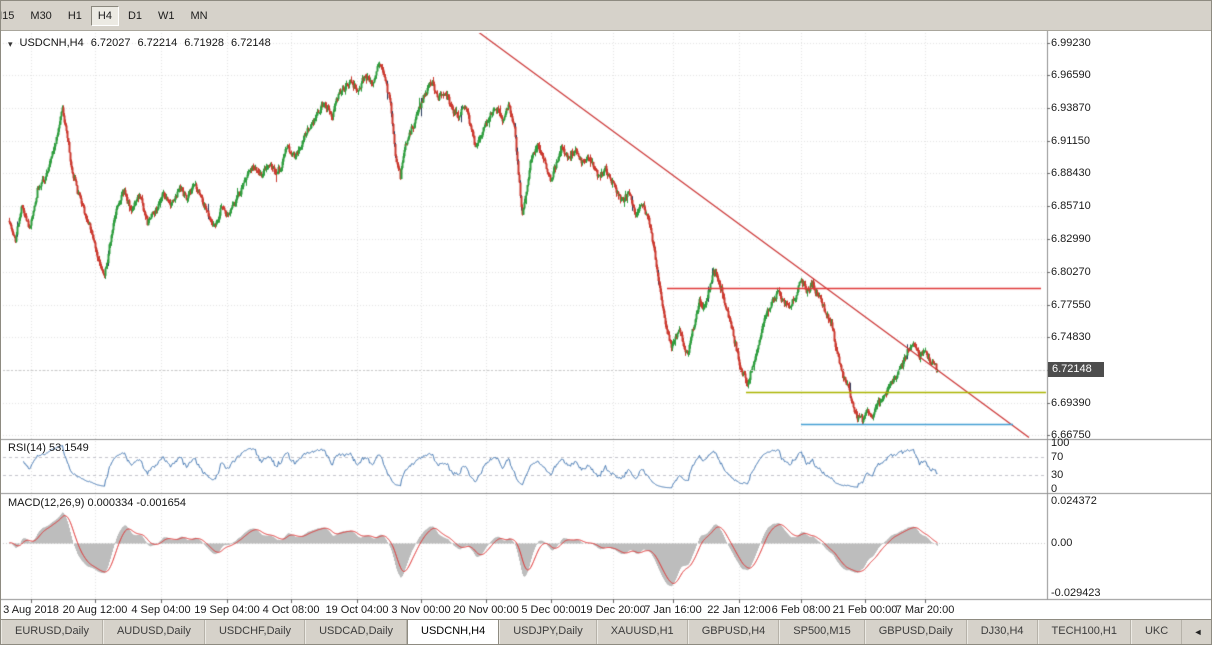 The width and height of the screenshot is (1212, 645). What do you see at coordinates (48, 448) in the screenshot?
I see `rsi-indicator-label: RSI(14) 53.1549` at bounding box center [48, 448].